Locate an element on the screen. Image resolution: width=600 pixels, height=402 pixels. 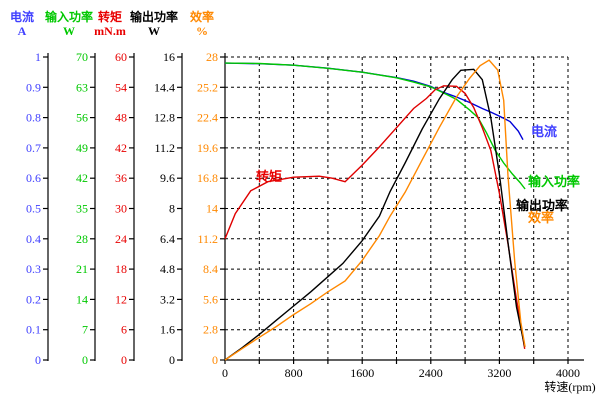
y-tick-label: 56 is located at coordinates (82, 118).